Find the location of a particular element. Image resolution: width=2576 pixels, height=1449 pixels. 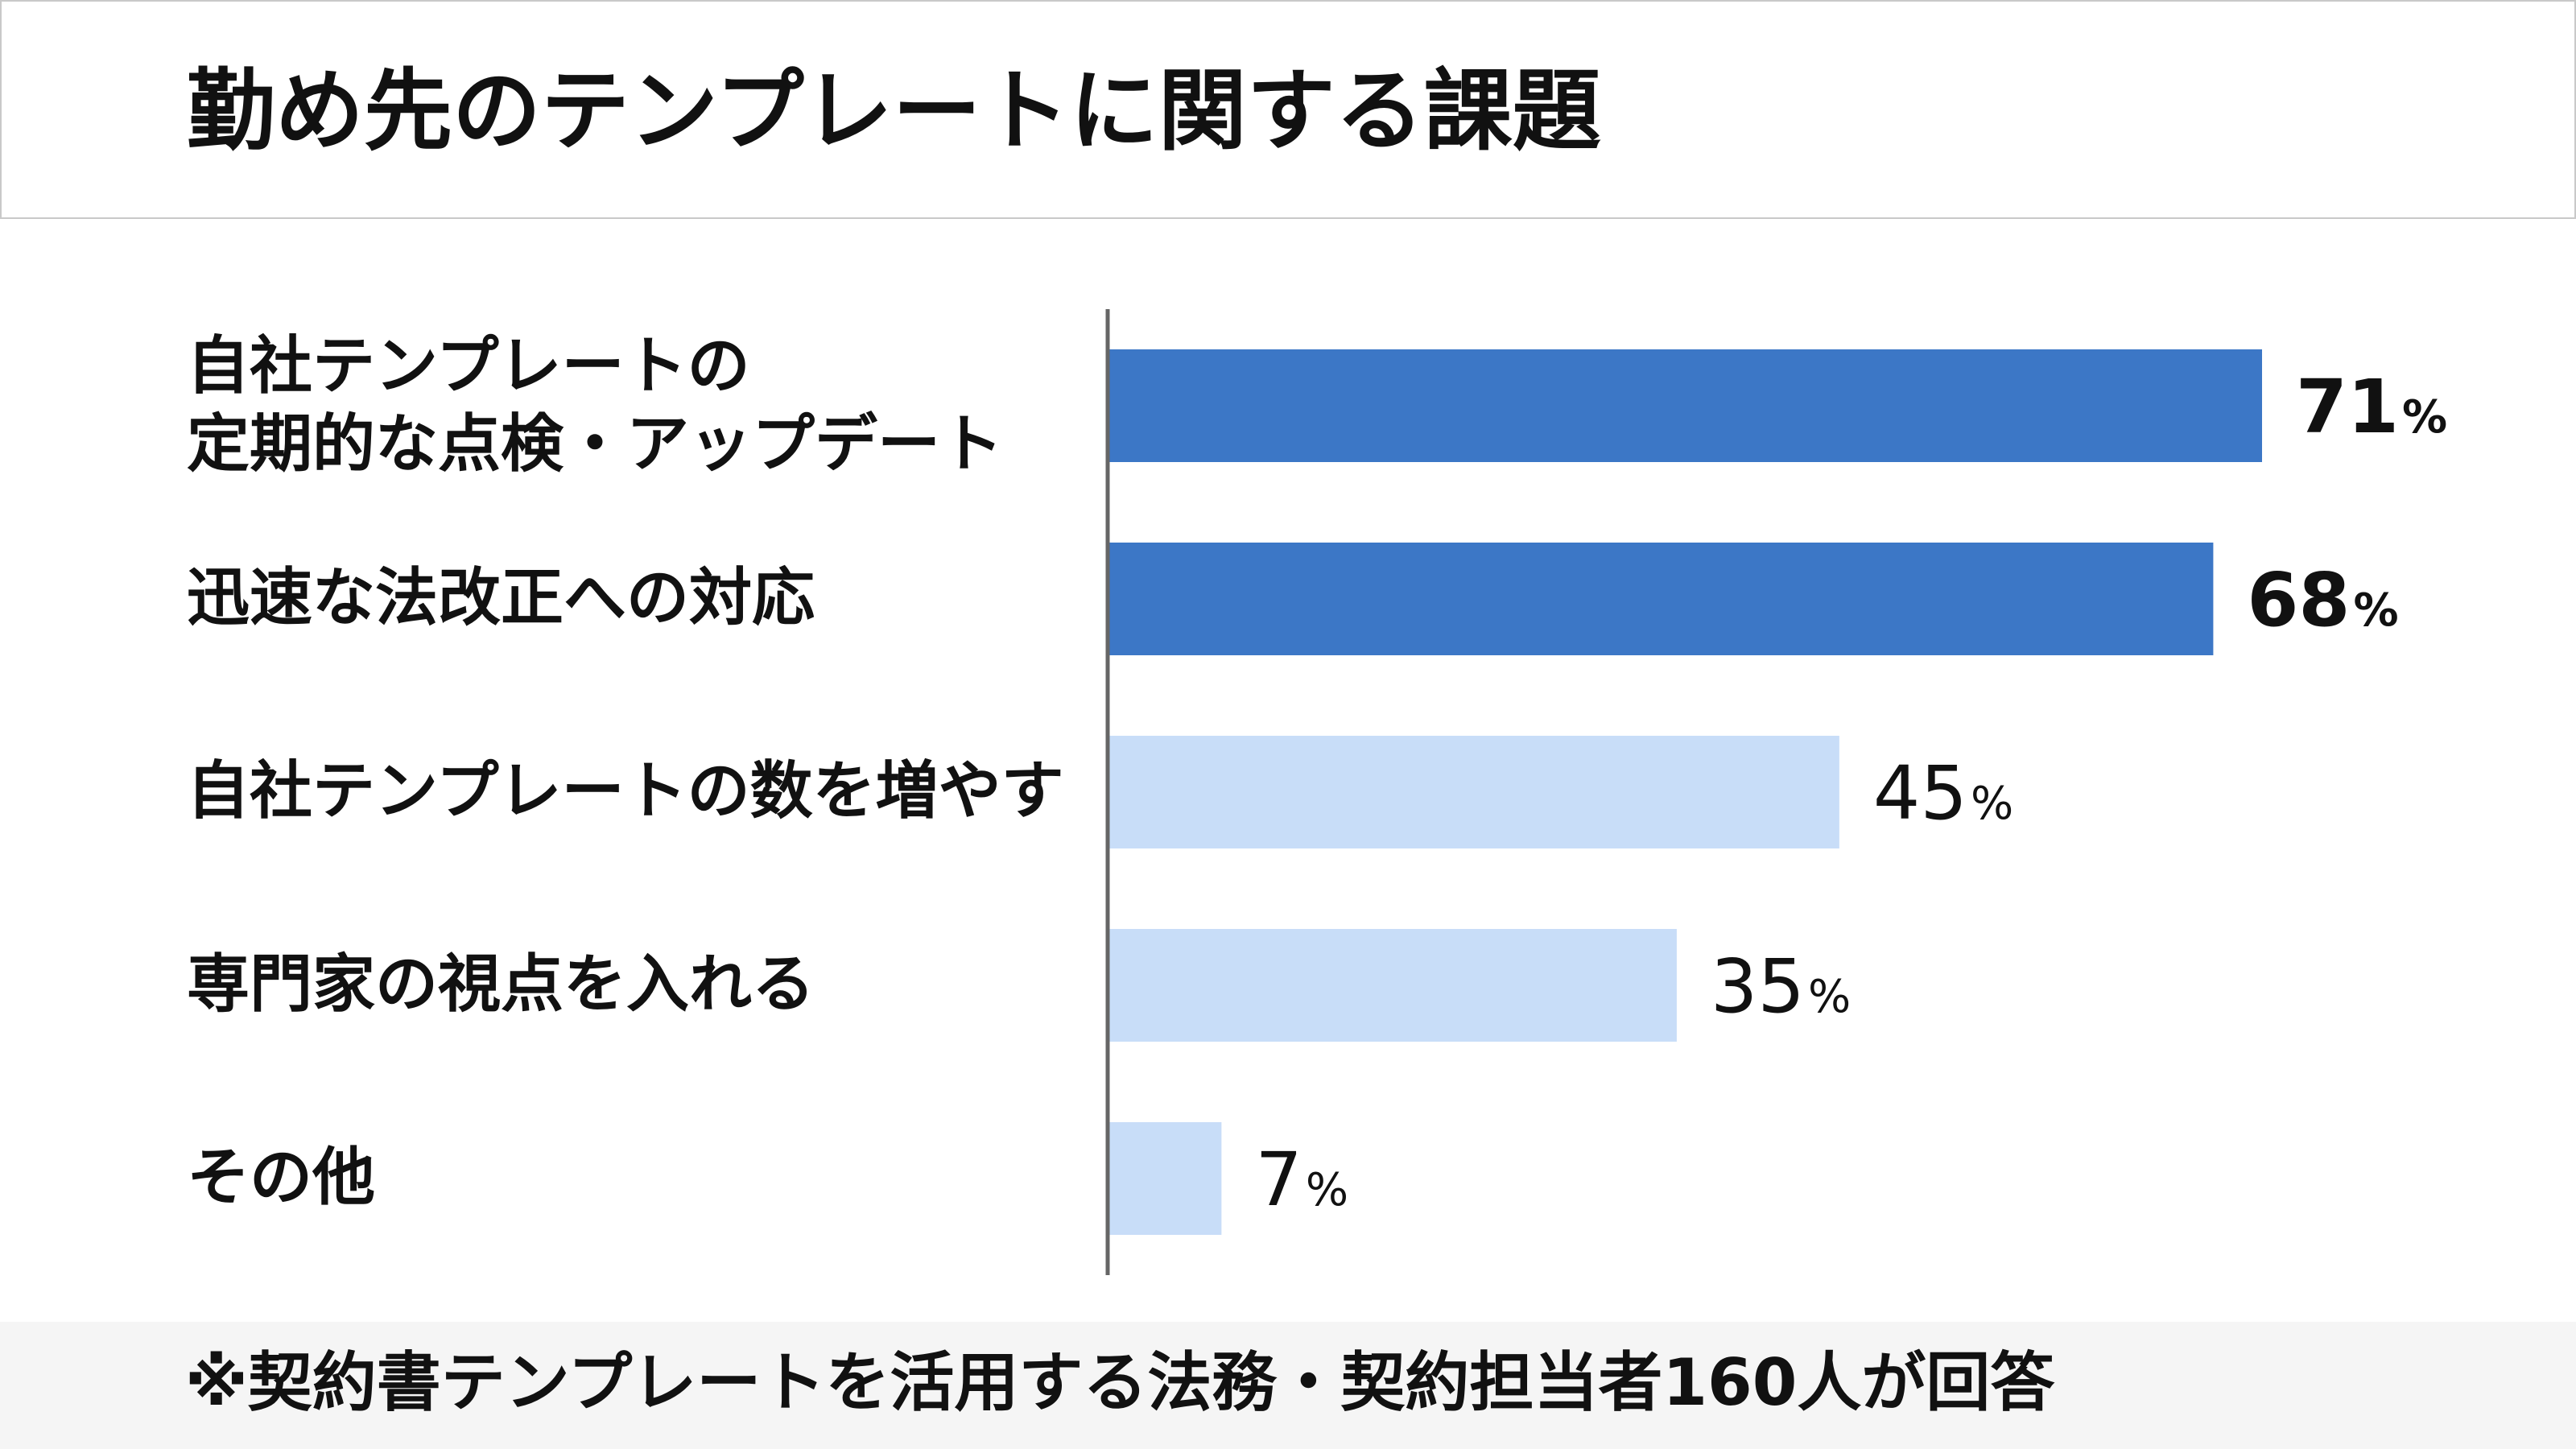

value-number: 7 is located at coordinates (1278, 1180).